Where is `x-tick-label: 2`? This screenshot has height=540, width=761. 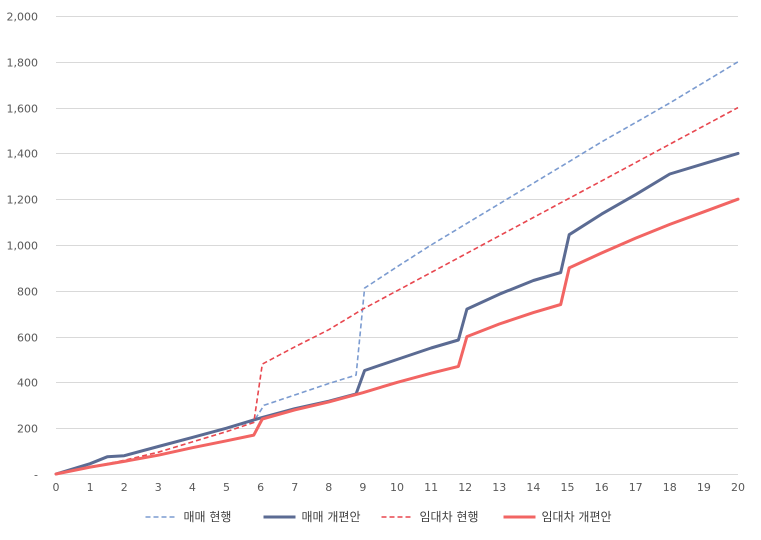
x-tick-label: 2 is located at coordinates (124, 487).